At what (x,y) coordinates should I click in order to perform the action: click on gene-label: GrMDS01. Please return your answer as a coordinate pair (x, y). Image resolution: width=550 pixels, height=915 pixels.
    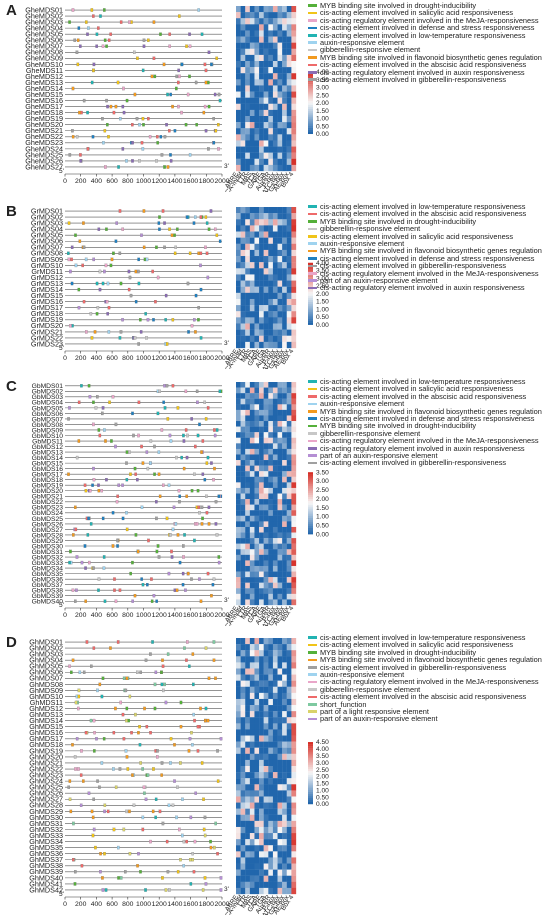
    Looking at the image, I should click on (47, 210).